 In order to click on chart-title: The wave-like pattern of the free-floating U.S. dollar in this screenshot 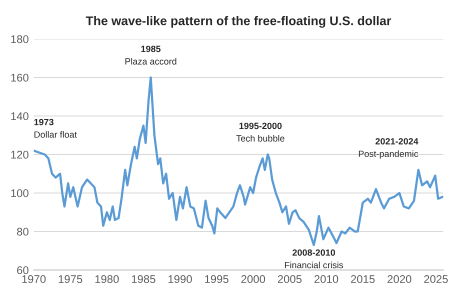, I will do `click(239, 22)`.